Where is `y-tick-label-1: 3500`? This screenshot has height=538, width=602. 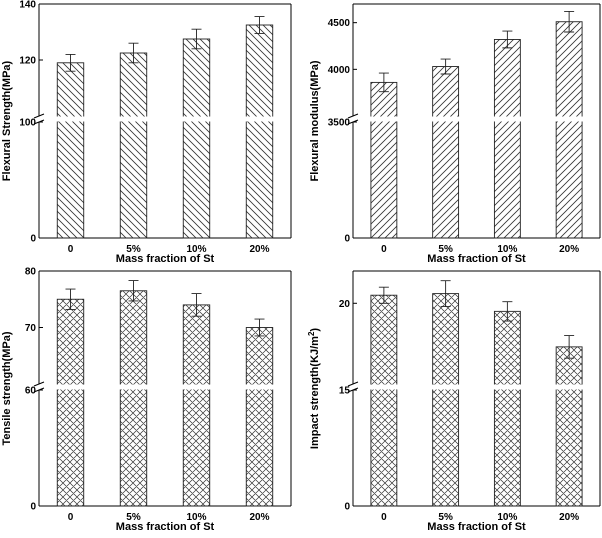 y-tick-label-1: 3500 is located at coordinates (339, 123).